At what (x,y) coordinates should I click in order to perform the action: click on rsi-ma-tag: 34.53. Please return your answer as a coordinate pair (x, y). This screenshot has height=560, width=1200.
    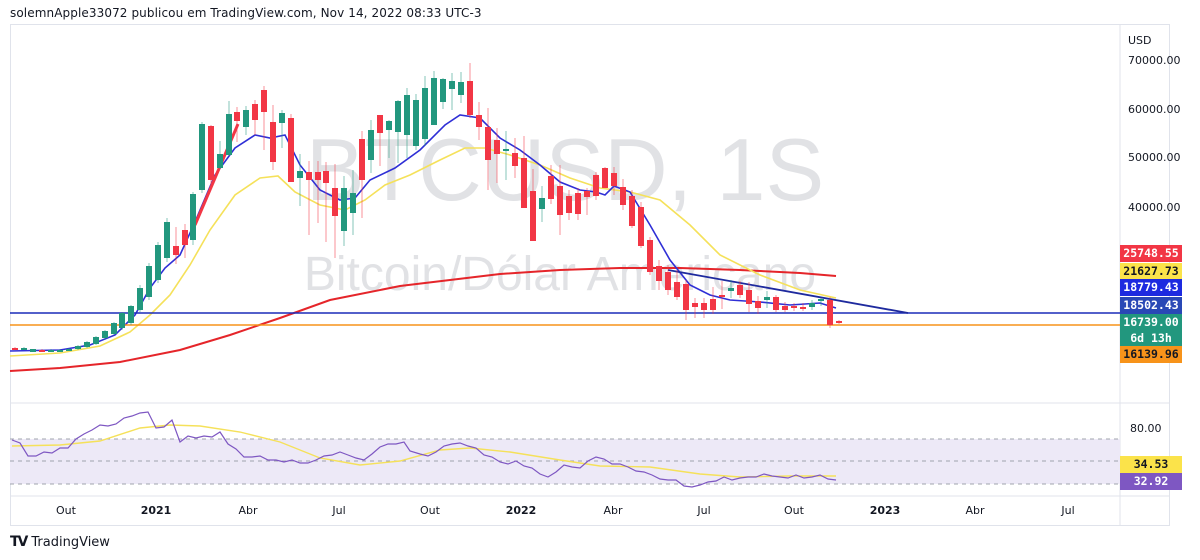
    Looking at the image, I should click on (1151, 464).